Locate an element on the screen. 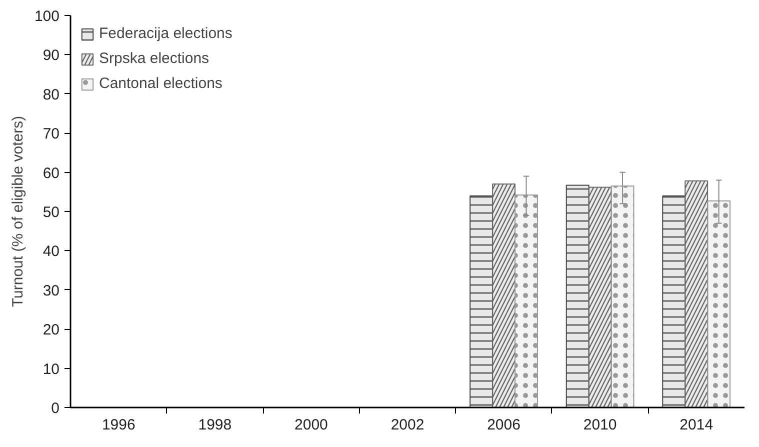 This screenshot has width=759, height=447. y-tick-label: 100 is located at coordinates (47, 16).